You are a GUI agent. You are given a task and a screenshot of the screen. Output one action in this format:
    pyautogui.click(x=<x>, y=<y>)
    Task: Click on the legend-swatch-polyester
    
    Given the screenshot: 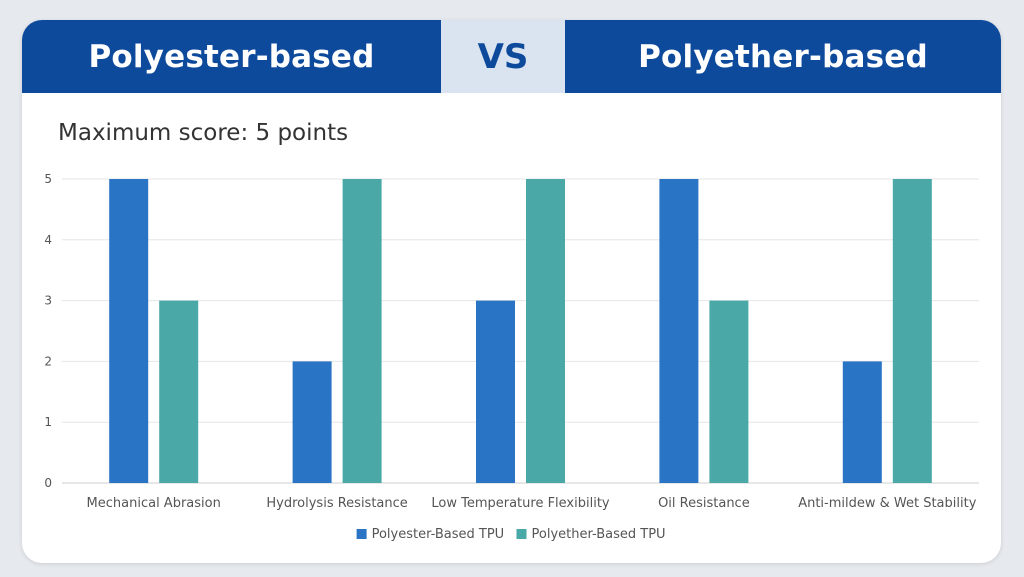 What is the action you would take?
    pyautogui.click(x=361, y=534)
    